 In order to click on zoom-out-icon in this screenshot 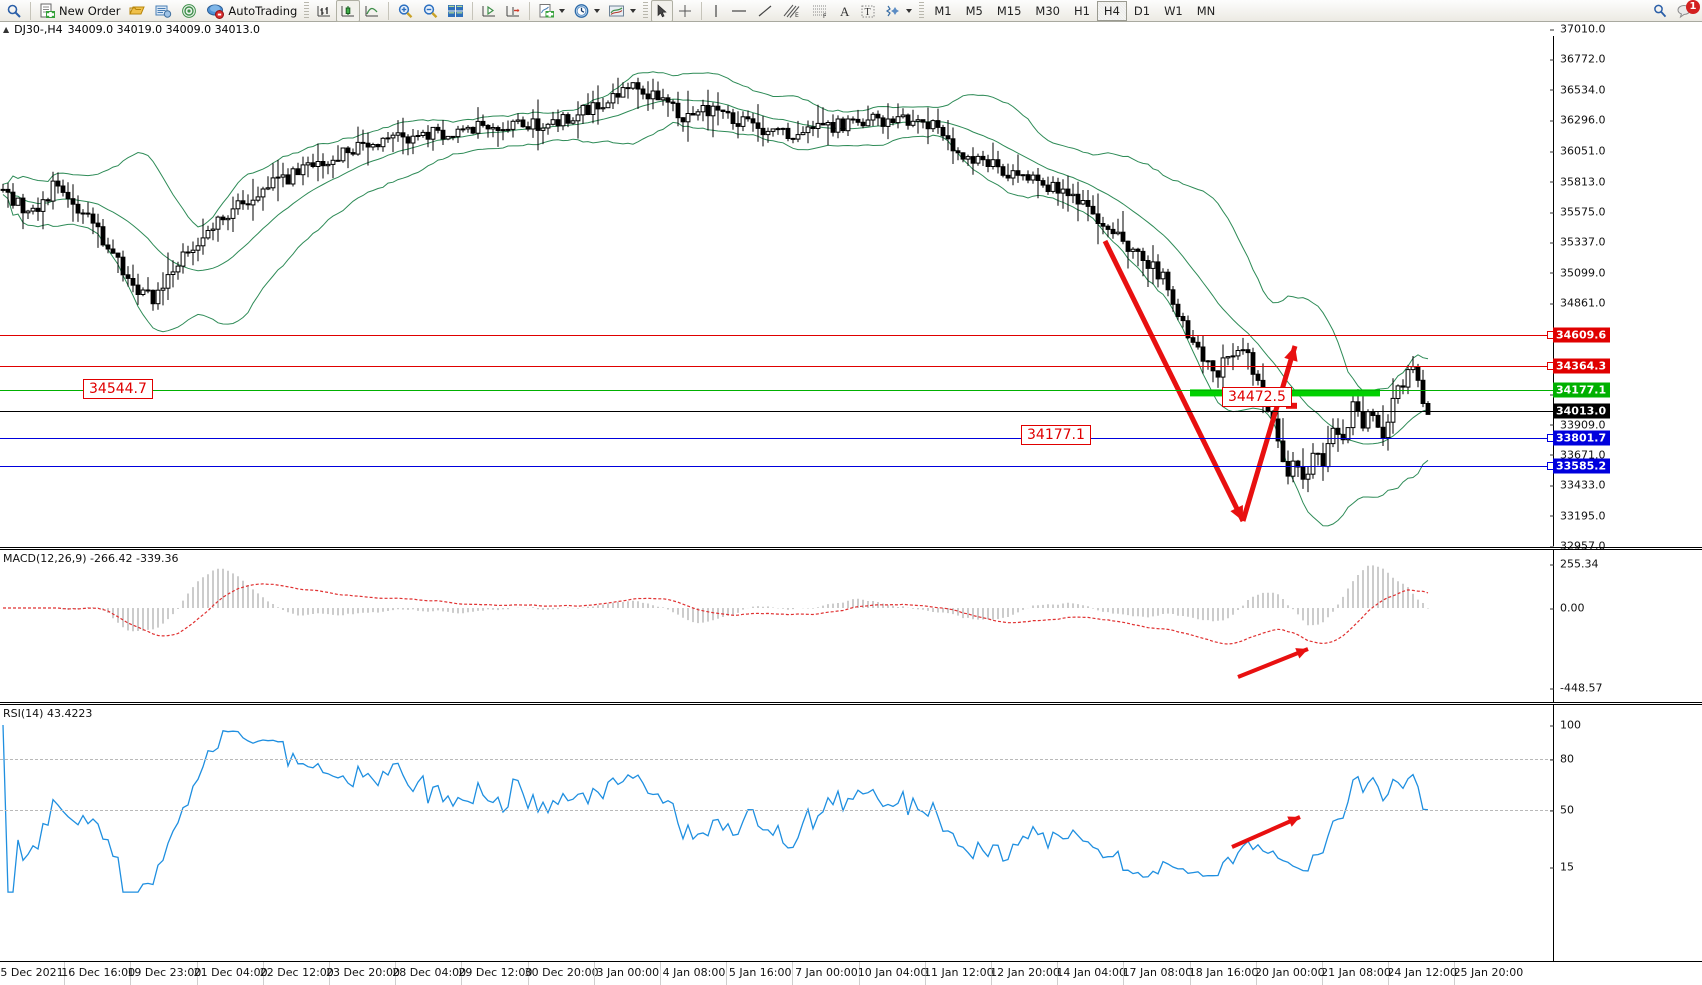, I will do `click(430, 11)`.